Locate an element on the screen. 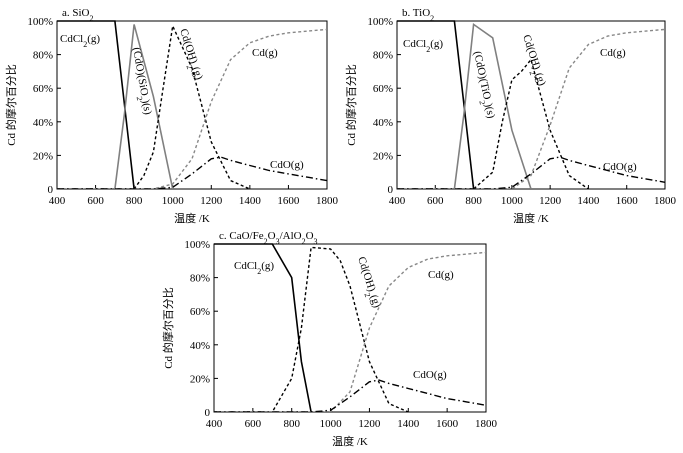 Image resolution: width=683 pixels, height=453 pixels. series-label: (CdO)(TiO2)(s) is located at coordinates (482, 85).